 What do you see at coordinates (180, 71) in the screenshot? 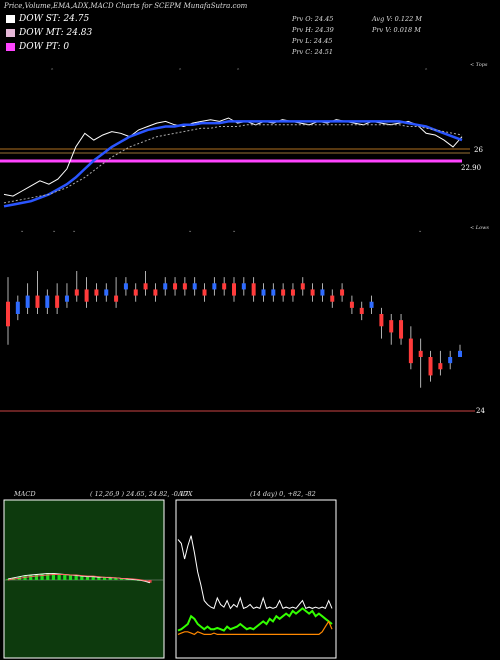
I see `top-marker-1: ⌃` at bounding box center [180, 71].